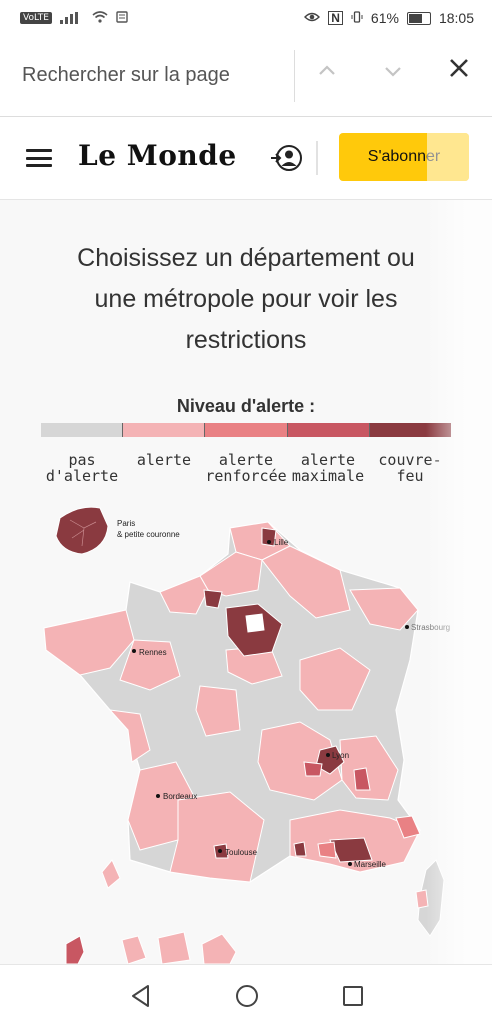 Image resolution: width=492 pixels, height=1025 pixels. I want to click on status-bar: VoLTE N 61% 18:05, so click(246, 18).